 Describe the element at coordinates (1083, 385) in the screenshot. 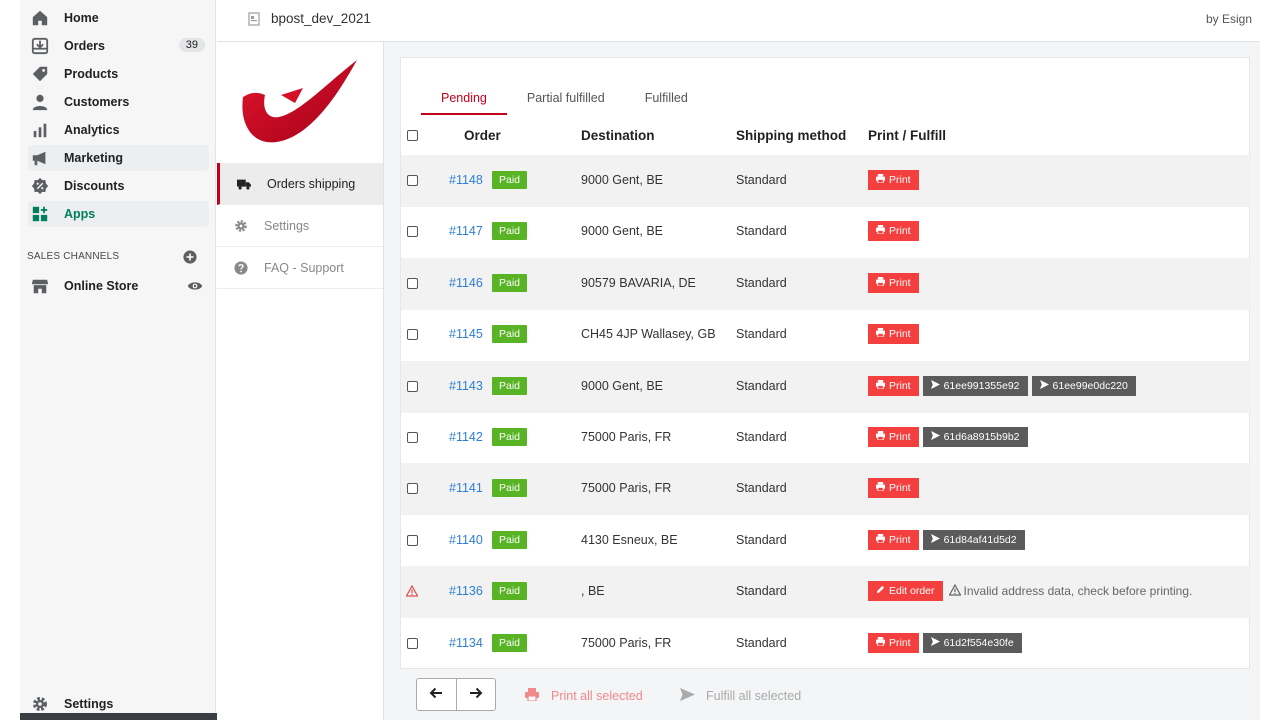

I see `tracking-button: 61ee99e0dc220` at that location.